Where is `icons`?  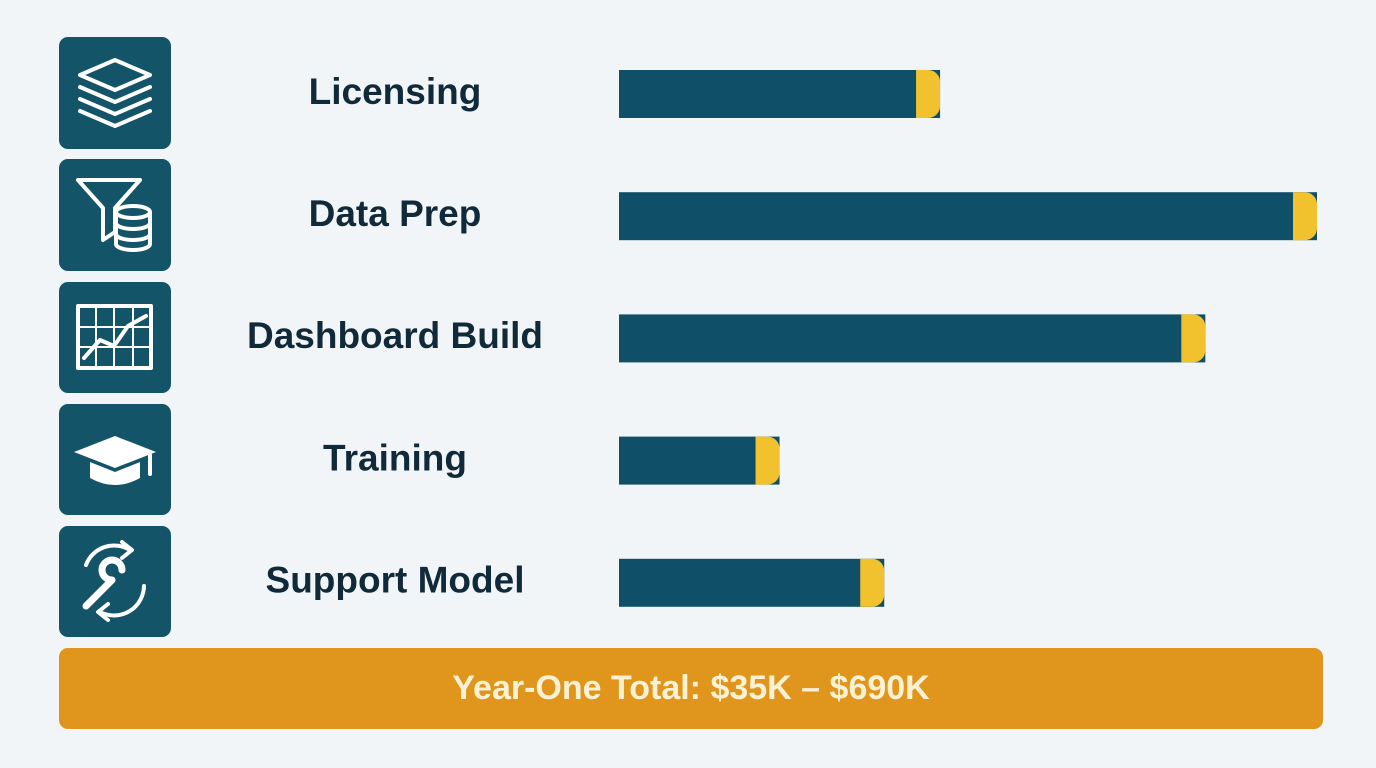
icons is located at coordinates (115, 337).